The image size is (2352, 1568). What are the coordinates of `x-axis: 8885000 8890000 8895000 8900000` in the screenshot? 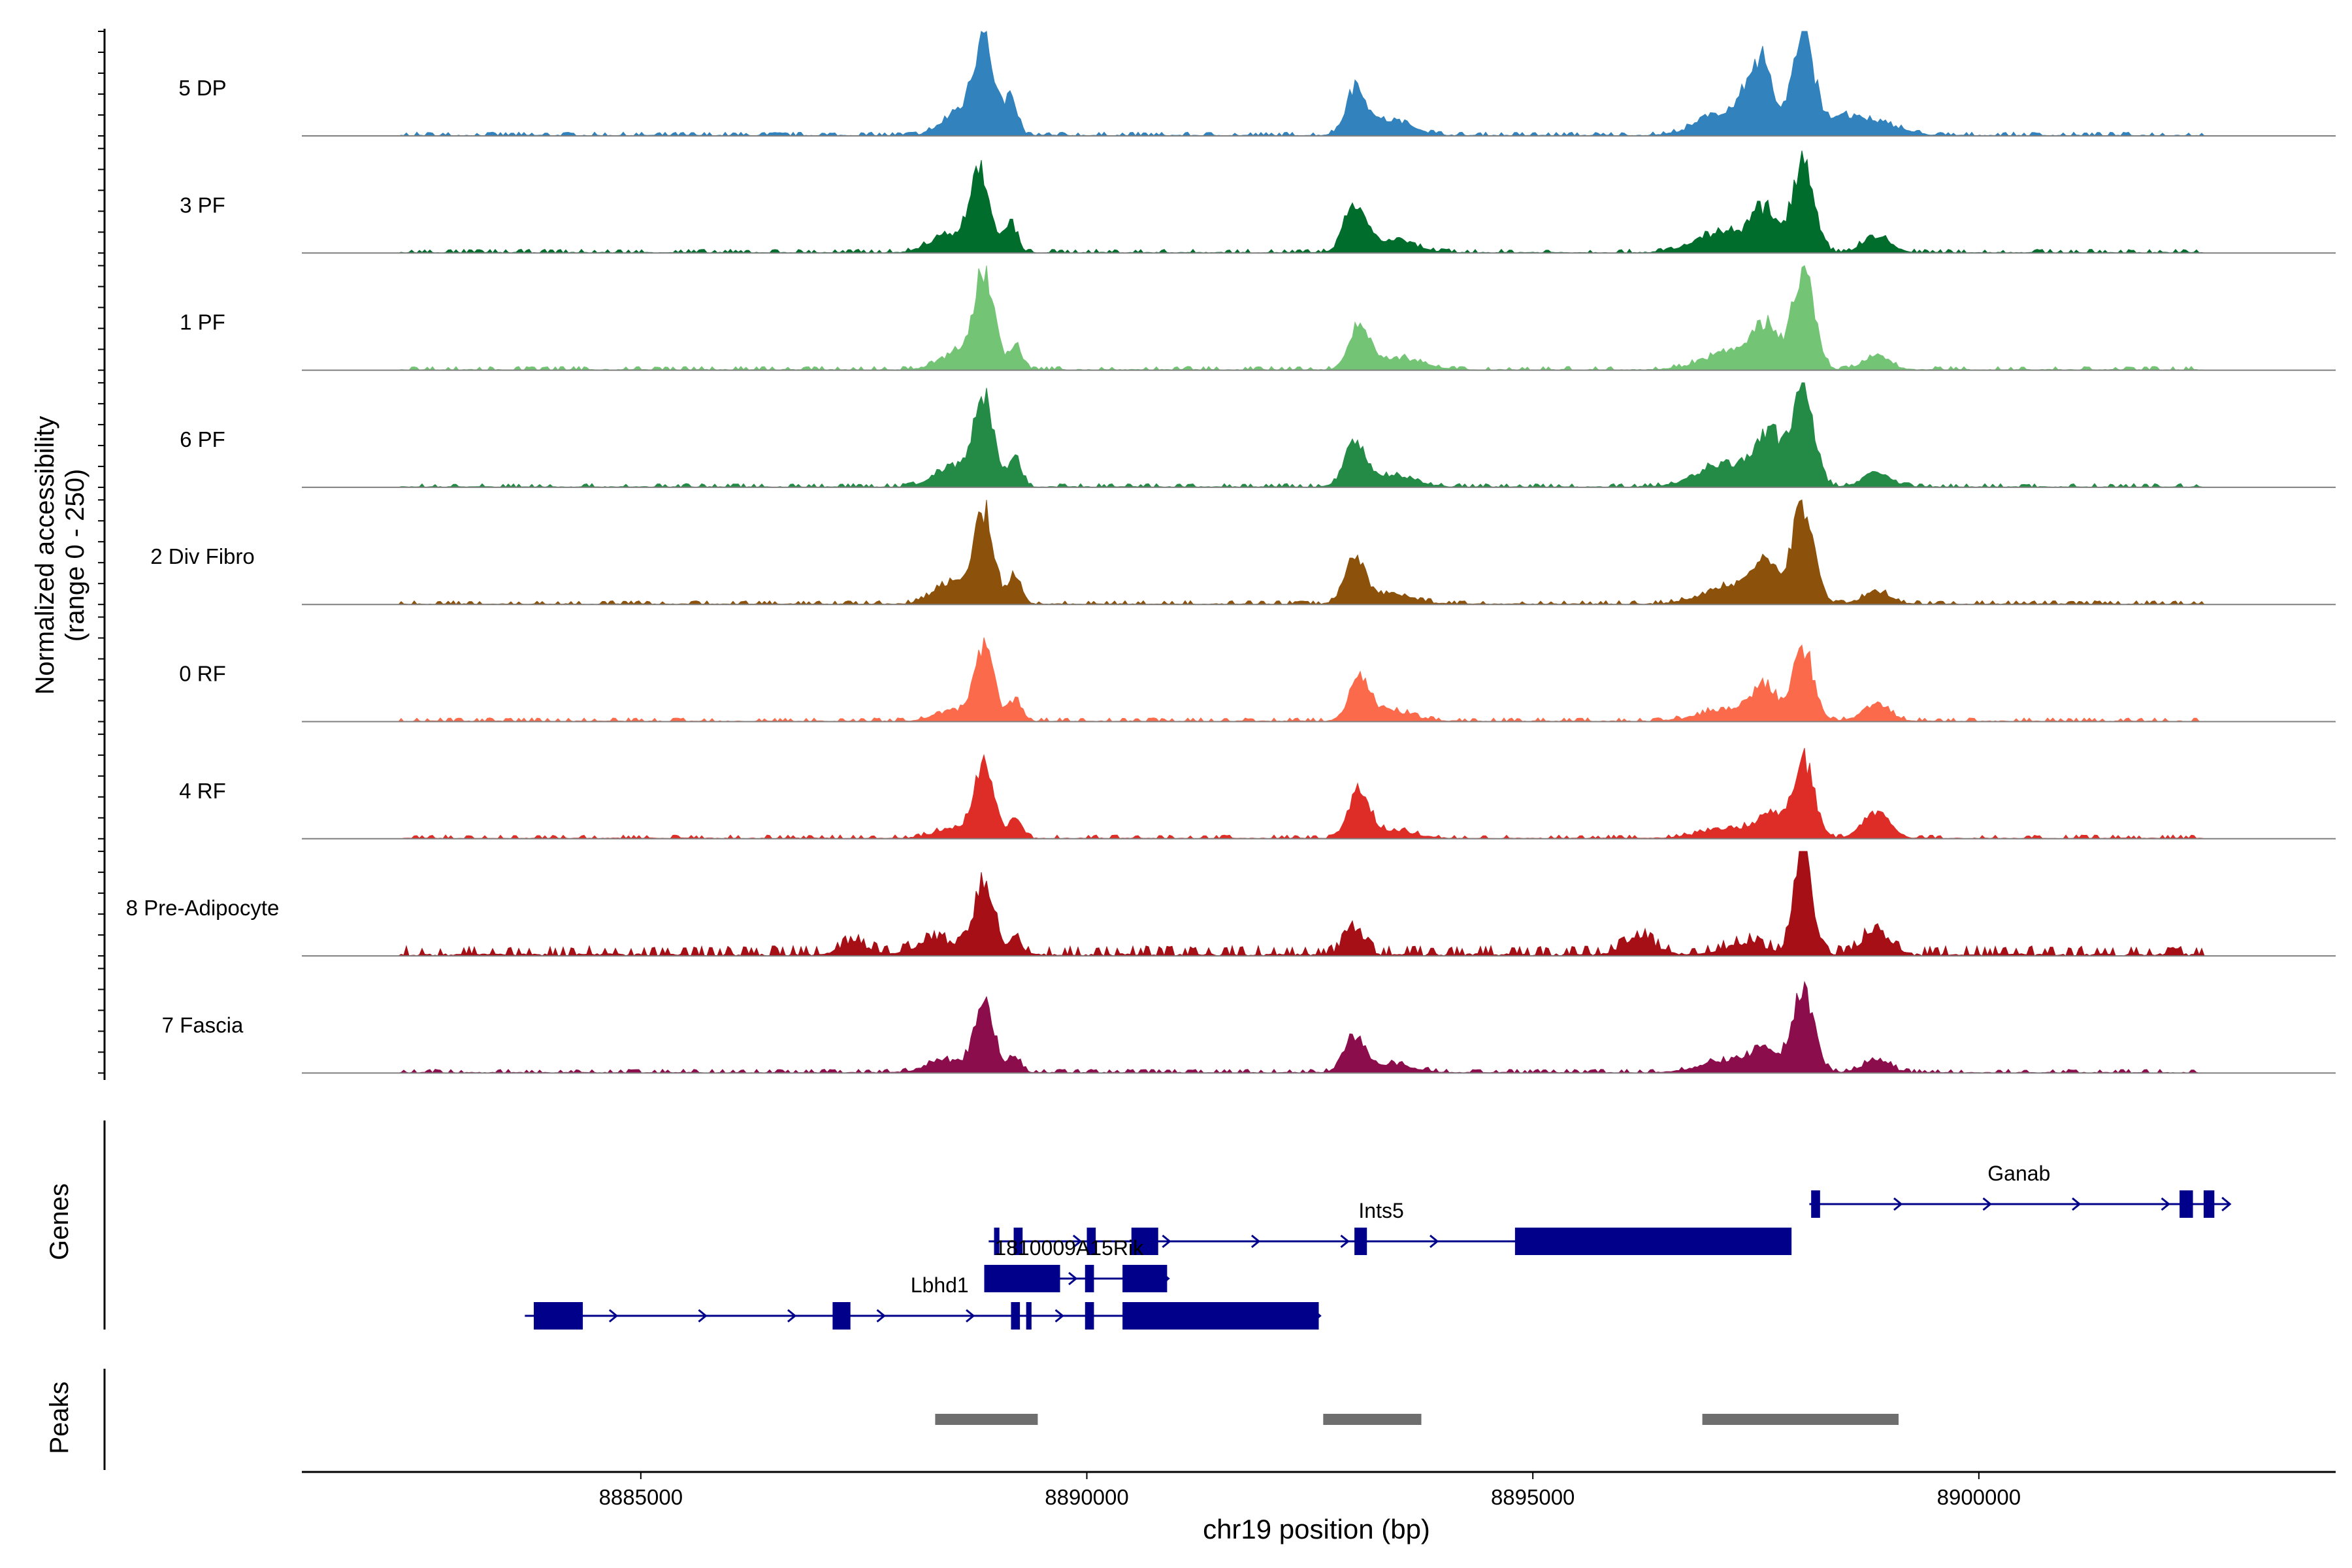 It's located at (1319, 1490).